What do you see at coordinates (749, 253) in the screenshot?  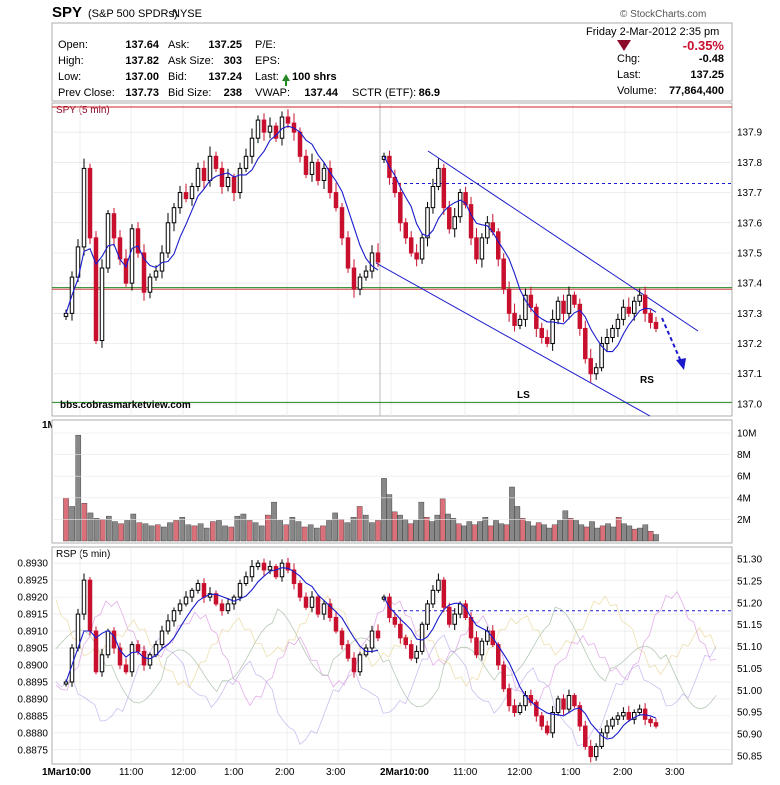 I see `price-ytick: 137.5` at bounding box center [749, 253].